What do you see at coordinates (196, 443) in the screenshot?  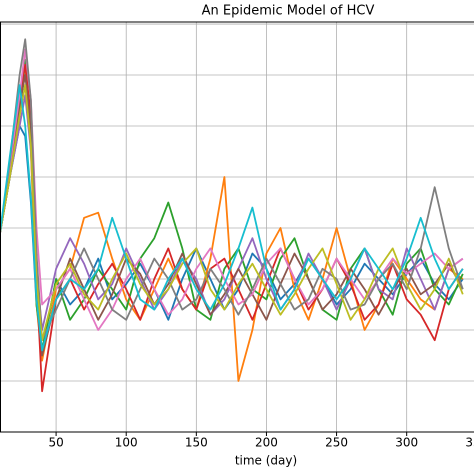 I see `x-tick-label: 150` at bounding box center [196, 443].